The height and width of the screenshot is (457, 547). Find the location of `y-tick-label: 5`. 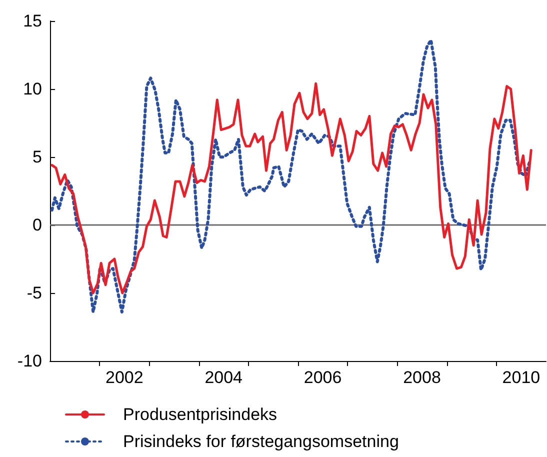

y-tick-label: 5 is located at coordinates (37, 157).